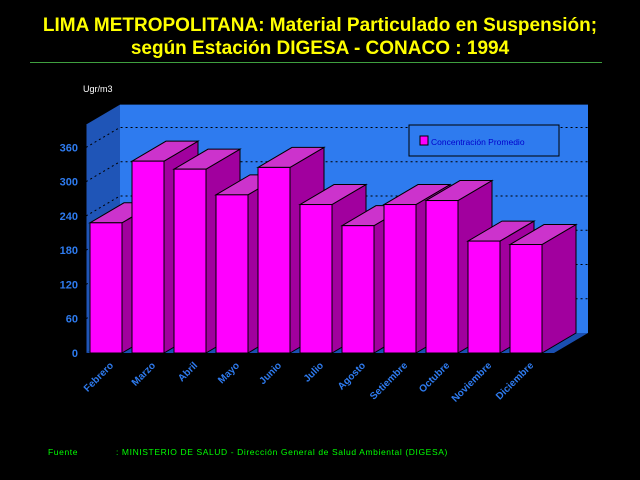 This screenshot has width=640, height=480. What do you see at coordinates (424, 140) in the screenshot?
I see `legend-swatch` at bounding box center [424, 140].